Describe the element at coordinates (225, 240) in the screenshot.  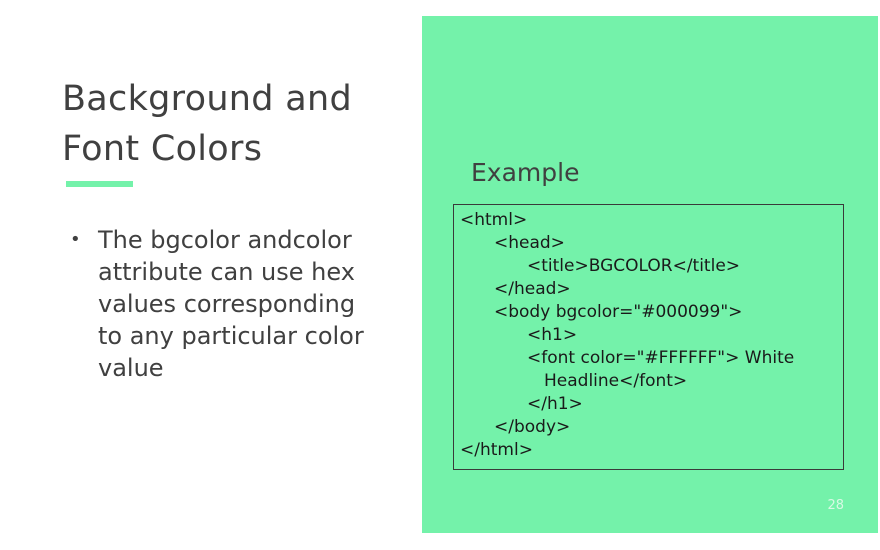
I see `bullet-text-line: The bgcolor andcolor` at that location.